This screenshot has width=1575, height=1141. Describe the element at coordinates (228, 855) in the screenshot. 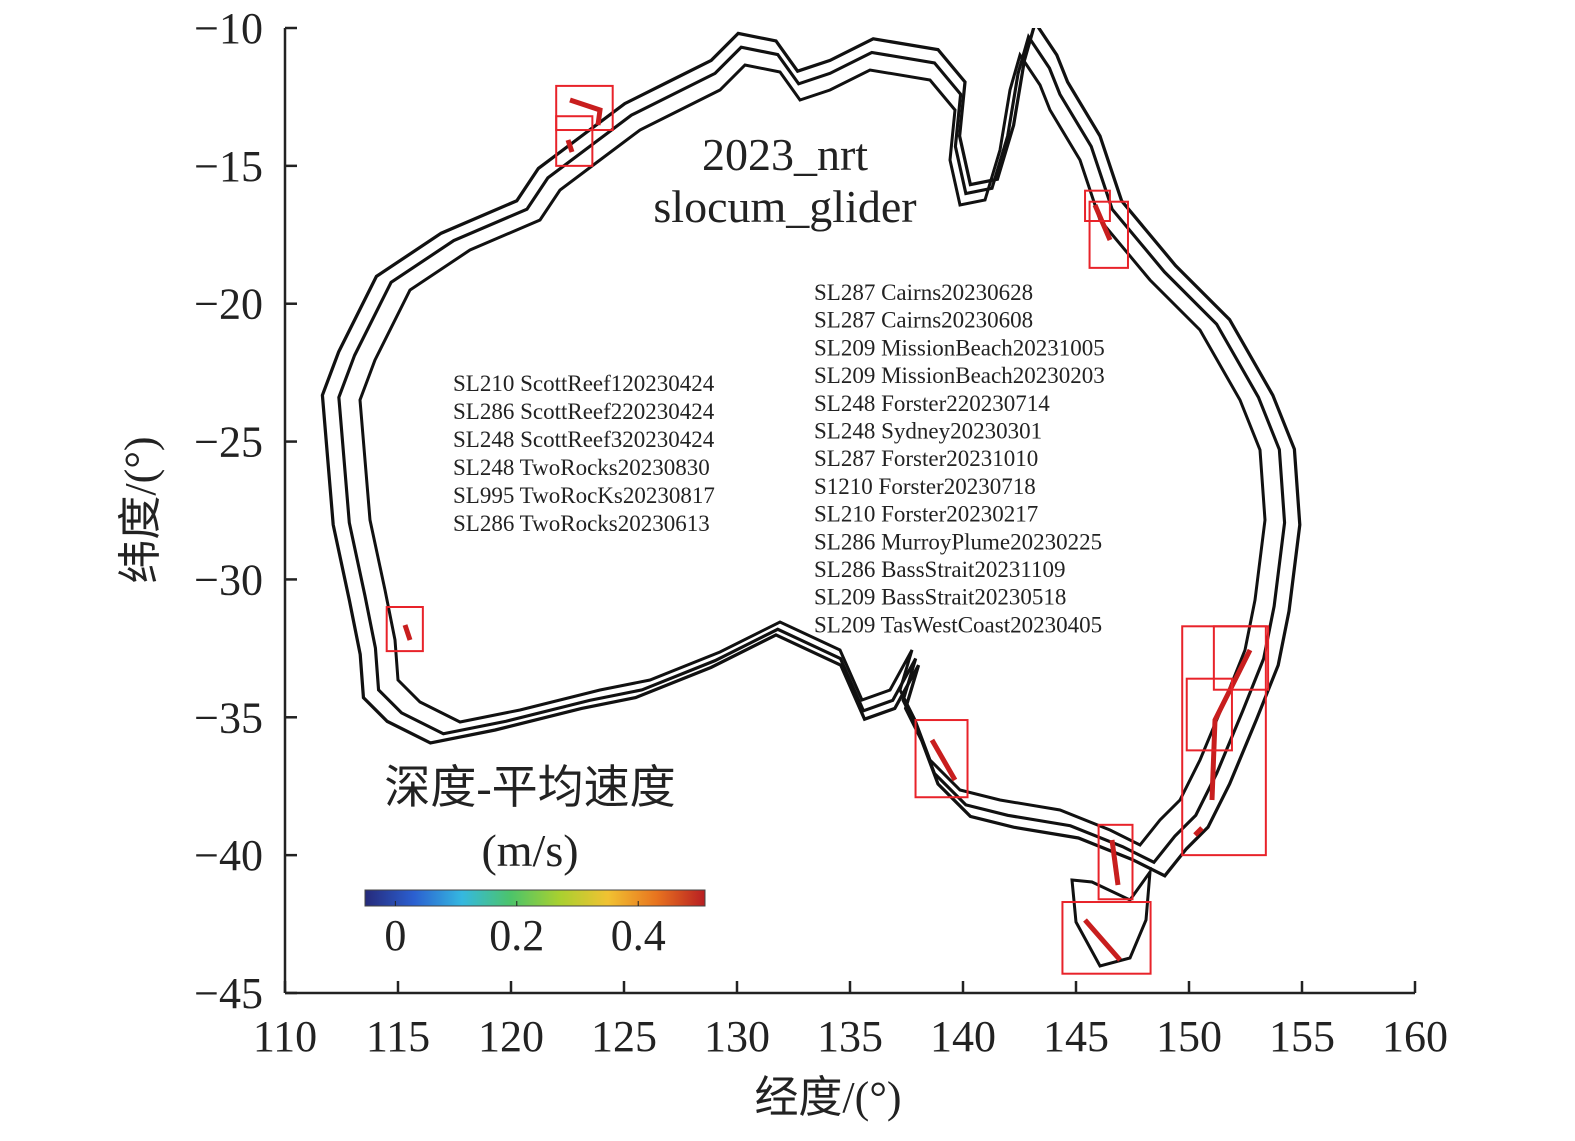

I see `y-tick-label: −40` at that location.